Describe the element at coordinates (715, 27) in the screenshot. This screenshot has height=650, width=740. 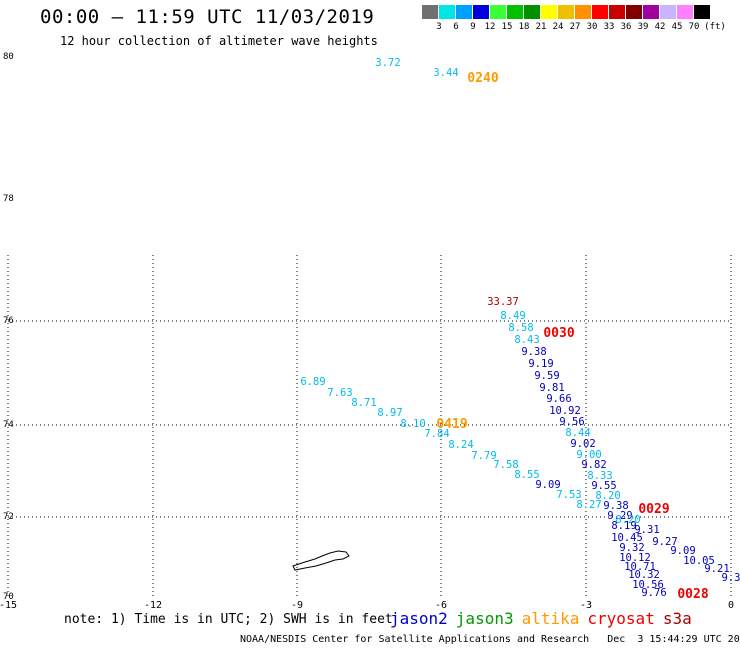
I see `legend-label: (ft)` at that location.